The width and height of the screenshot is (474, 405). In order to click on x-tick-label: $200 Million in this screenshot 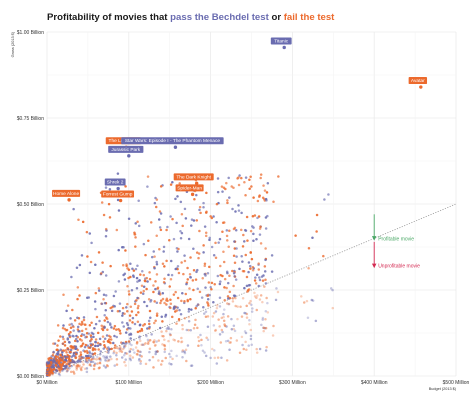, I will do `click(210, 383)`.